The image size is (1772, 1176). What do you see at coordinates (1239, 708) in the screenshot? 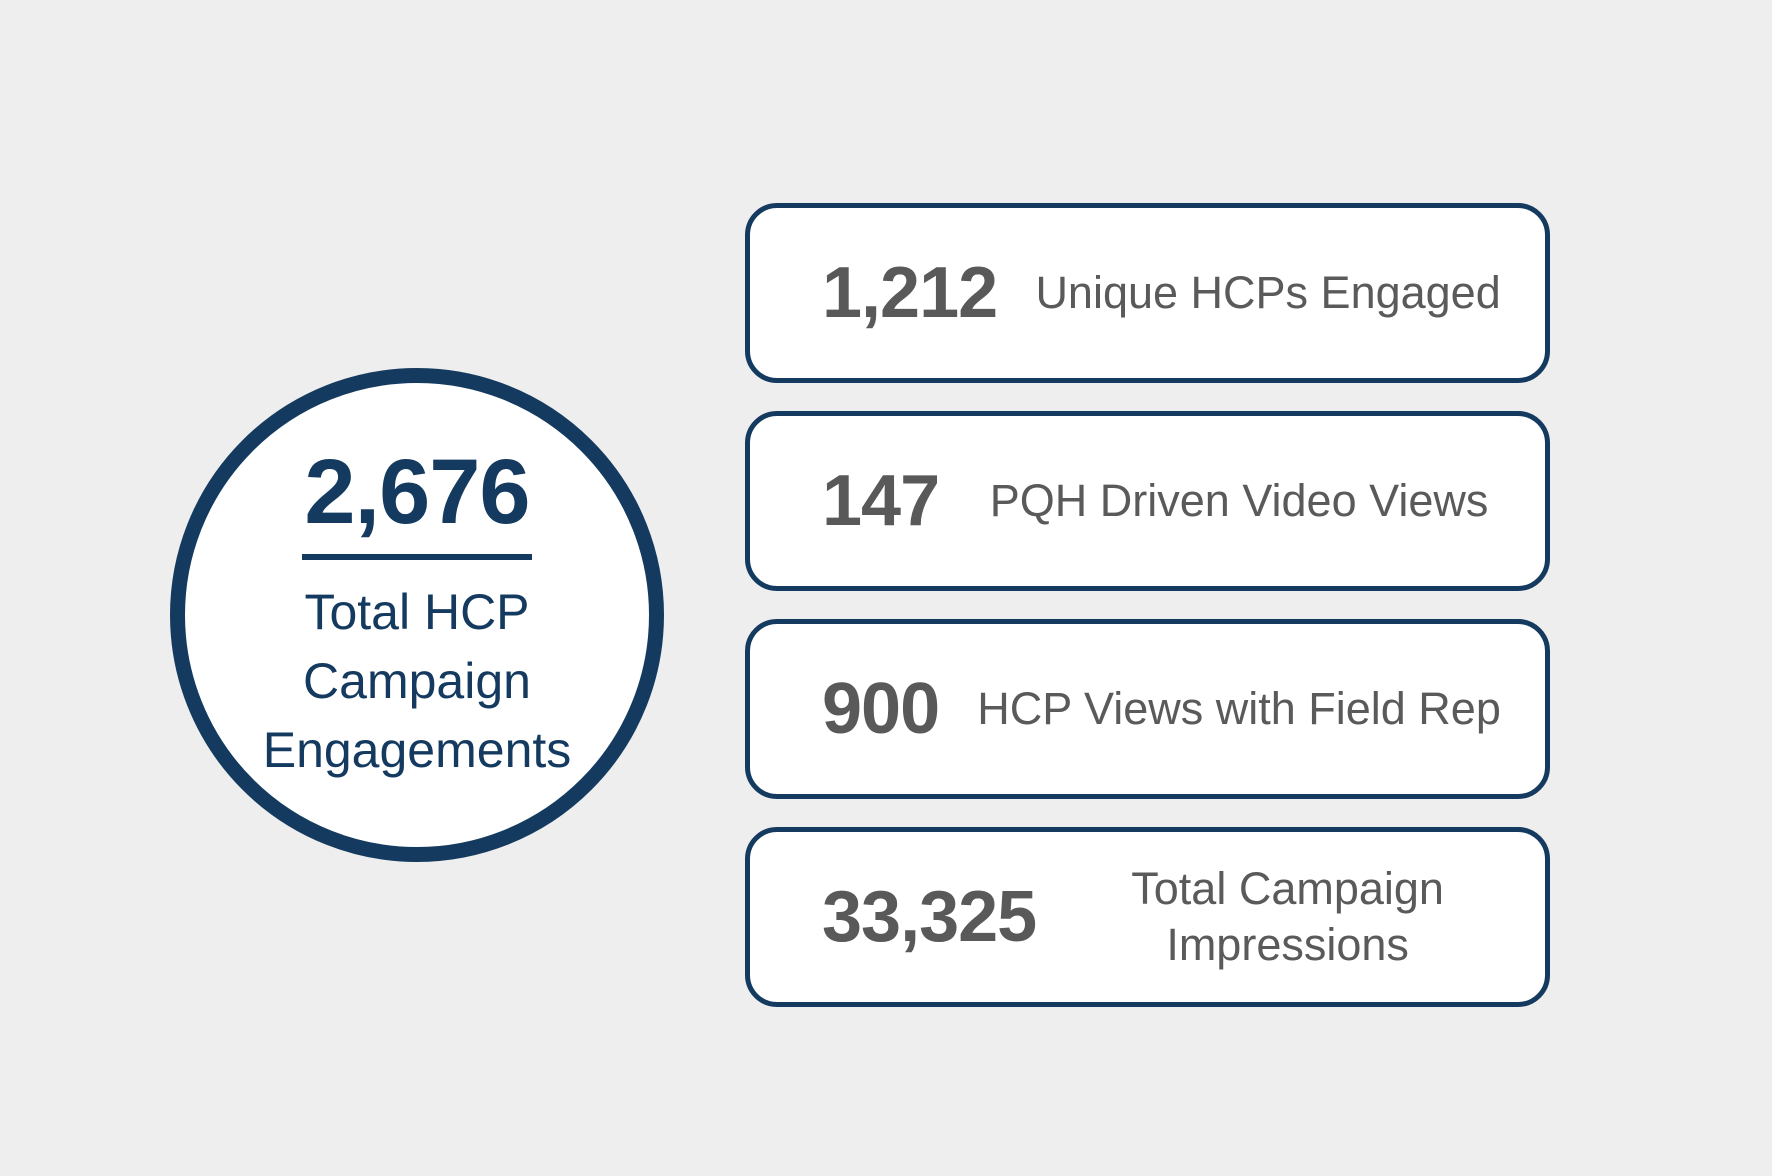
I see `stat-label-field-rep-views: HCP Views with Field Rep` at bounding box center [1239, 708].